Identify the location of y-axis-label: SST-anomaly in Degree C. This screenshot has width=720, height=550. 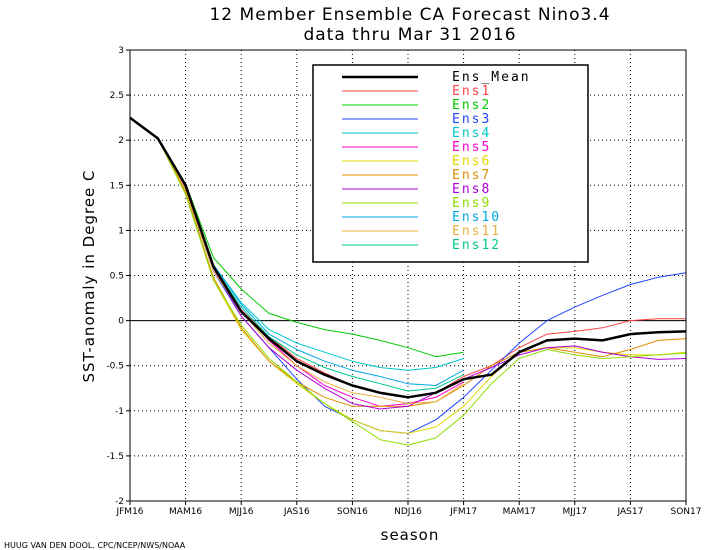
(89, 275).